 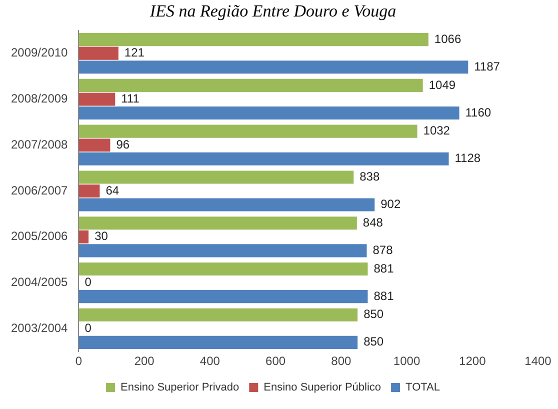 What do you see at coordinates (370, 177) in the screenshot?
I see `data-label: 838` at bounding box center [370, 177].